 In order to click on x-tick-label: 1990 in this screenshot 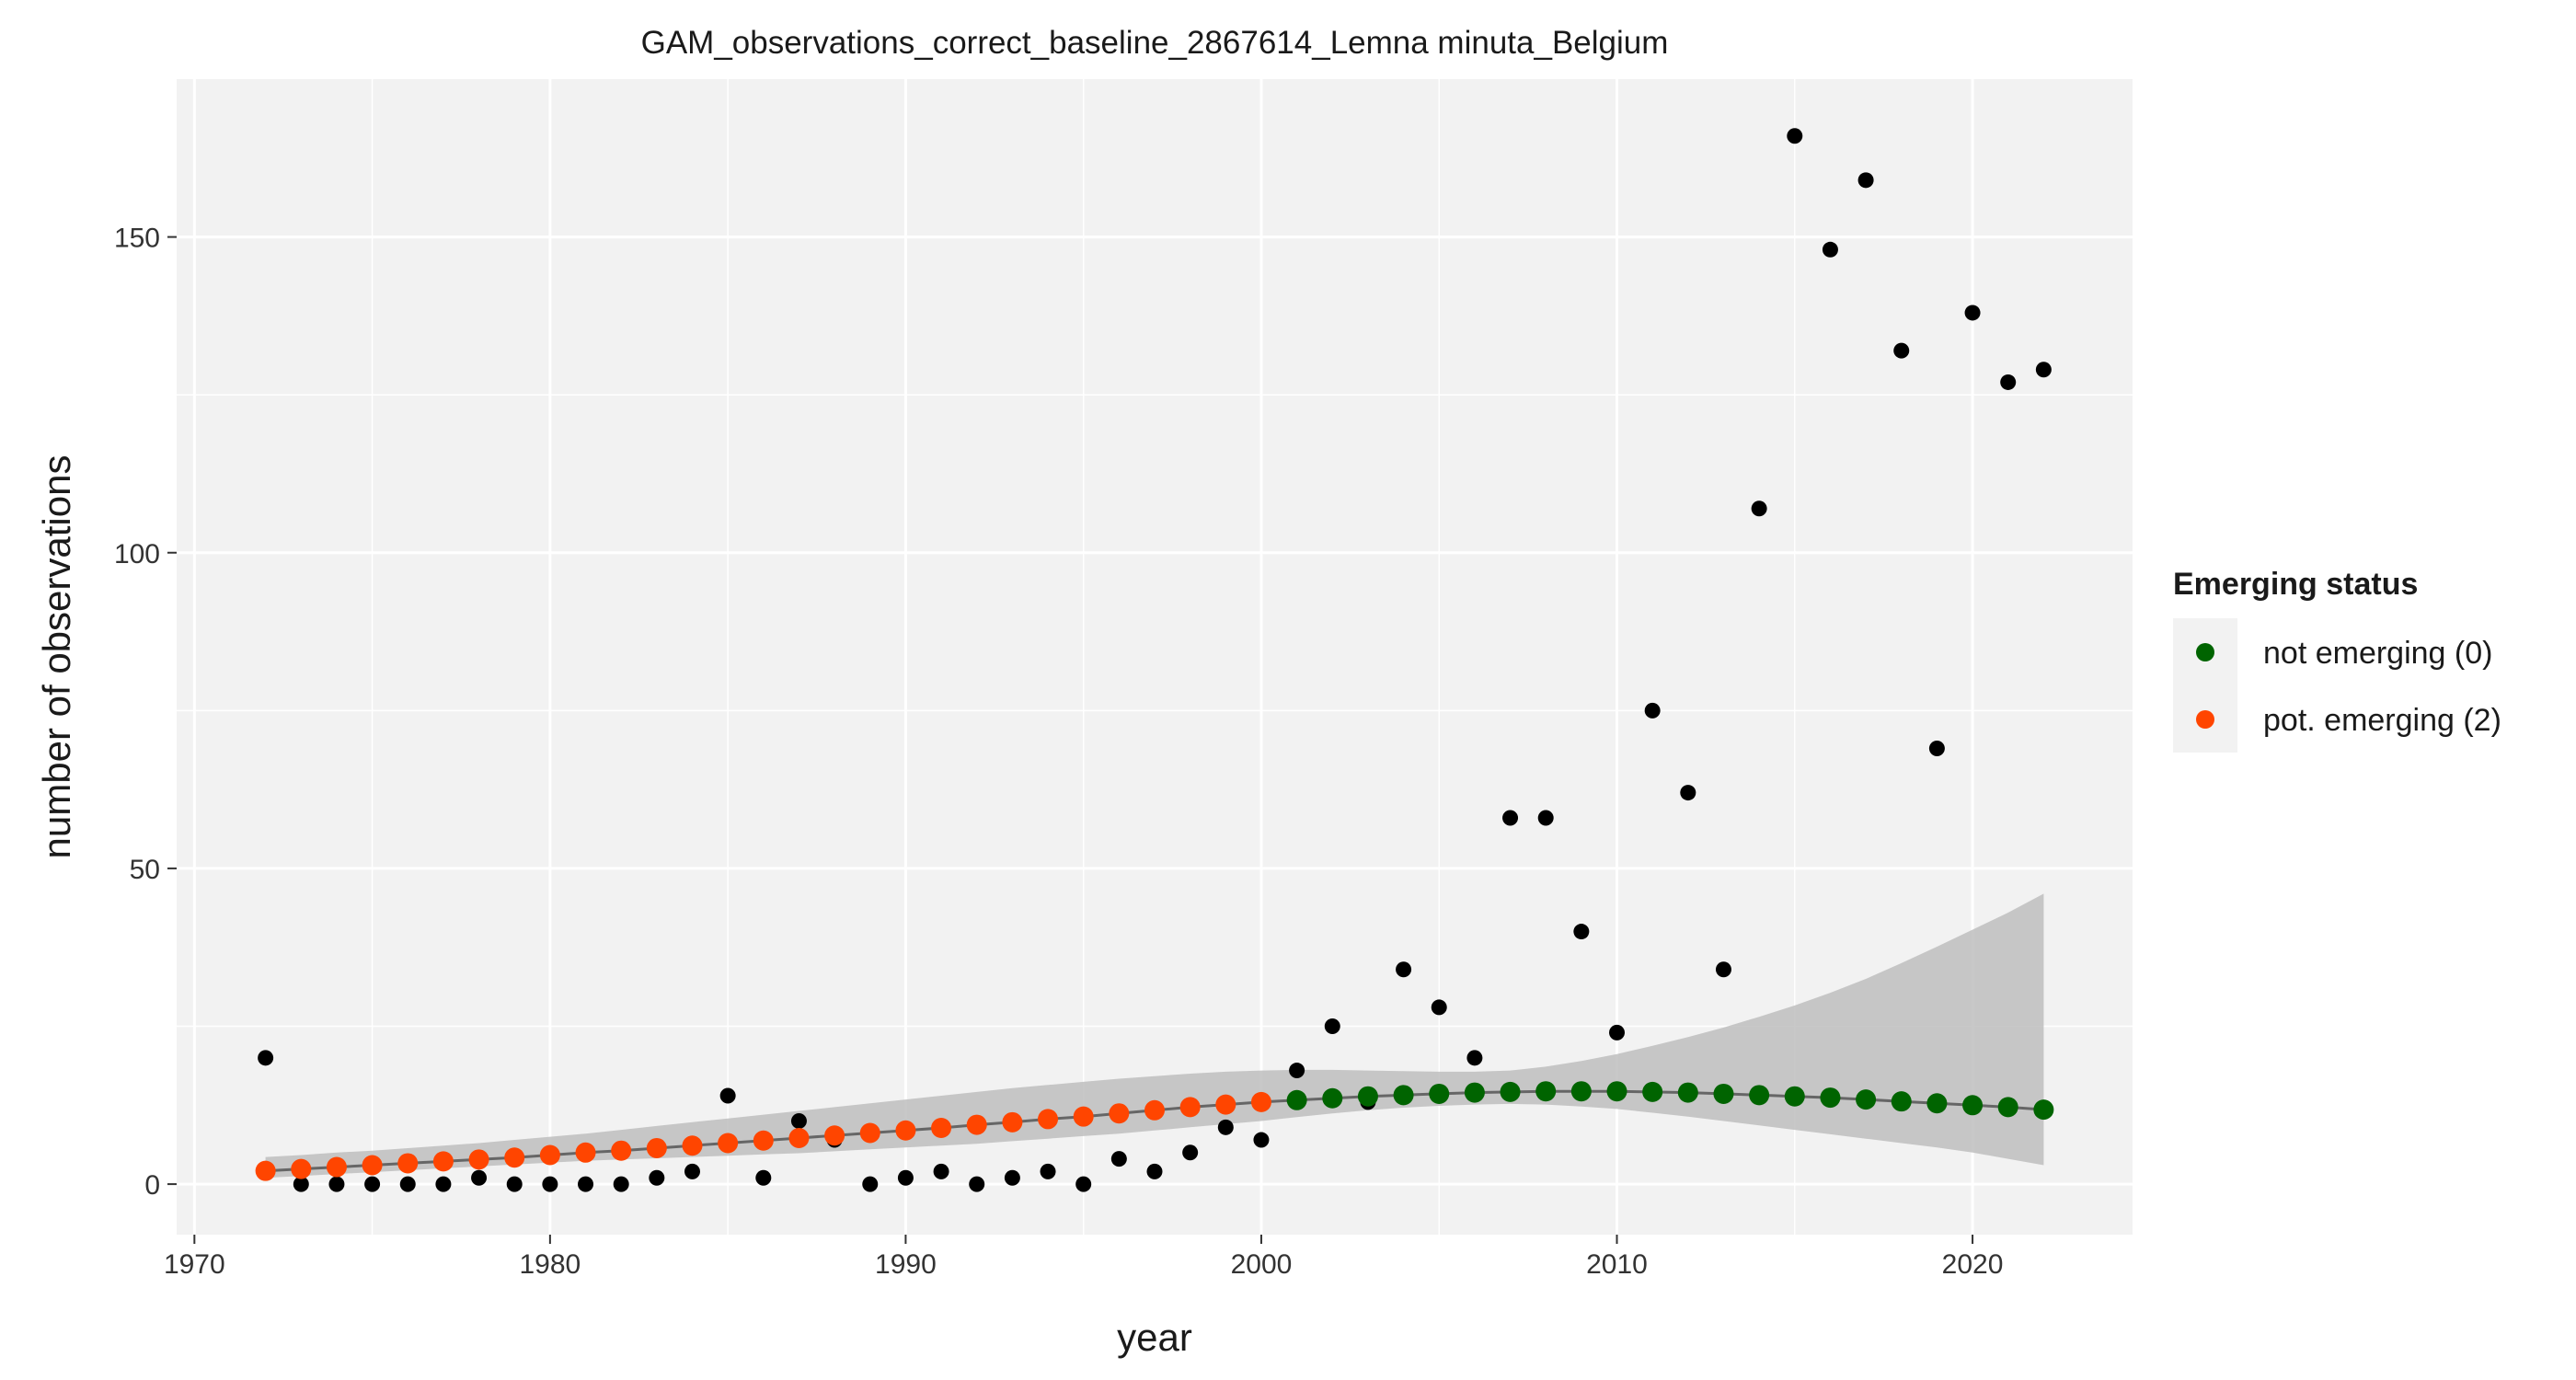, I will do `click(906, 1264)`.